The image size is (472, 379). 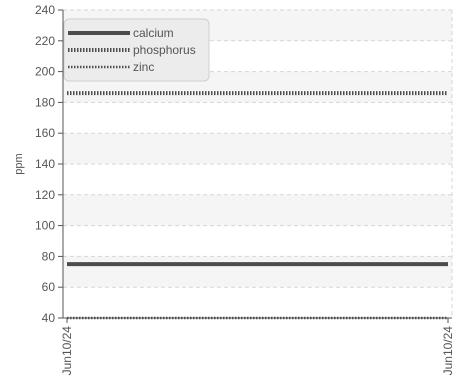 What do you see at coordinates (45, 226) in the screenshot?
I see `y-tick-label: 100` at bounding box center [45, 226].